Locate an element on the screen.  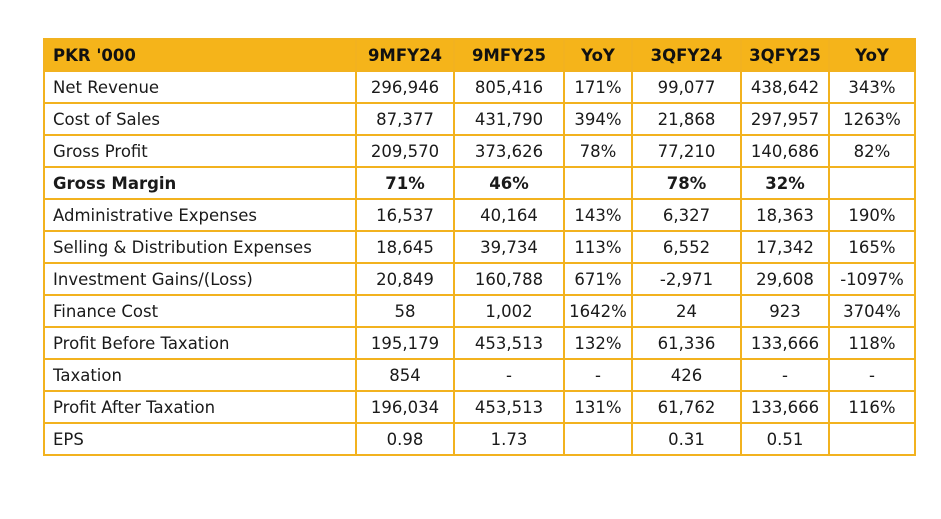
cell-yoy-3q: 116% is located at coordinates (872, 407).